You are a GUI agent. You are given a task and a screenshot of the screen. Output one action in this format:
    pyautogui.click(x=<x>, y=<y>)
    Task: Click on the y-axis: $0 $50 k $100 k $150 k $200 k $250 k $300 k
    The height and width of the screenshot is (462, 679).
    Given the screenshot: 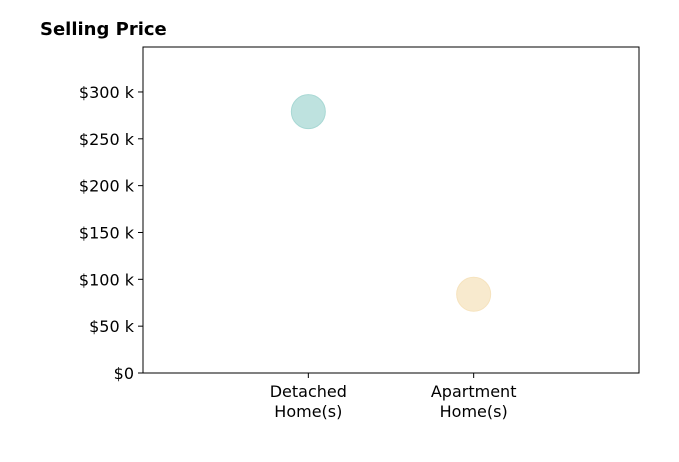 What is the action you would take?
    pyautogui.click(x=111, y=233)
    